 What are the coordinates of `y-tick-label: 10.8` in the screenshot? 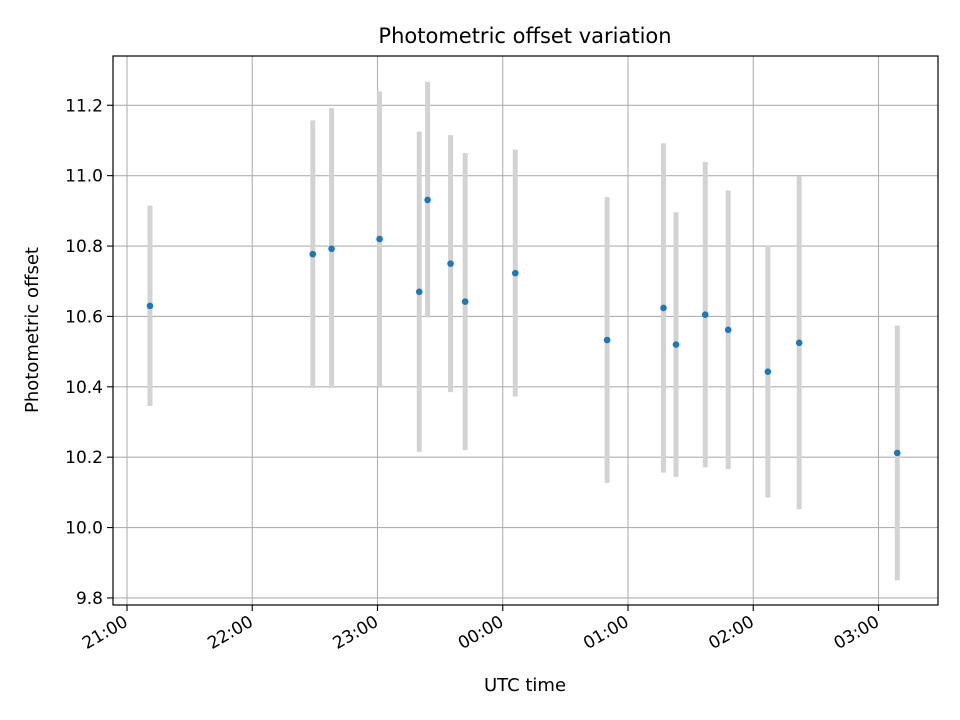 It's located at (84, 247).